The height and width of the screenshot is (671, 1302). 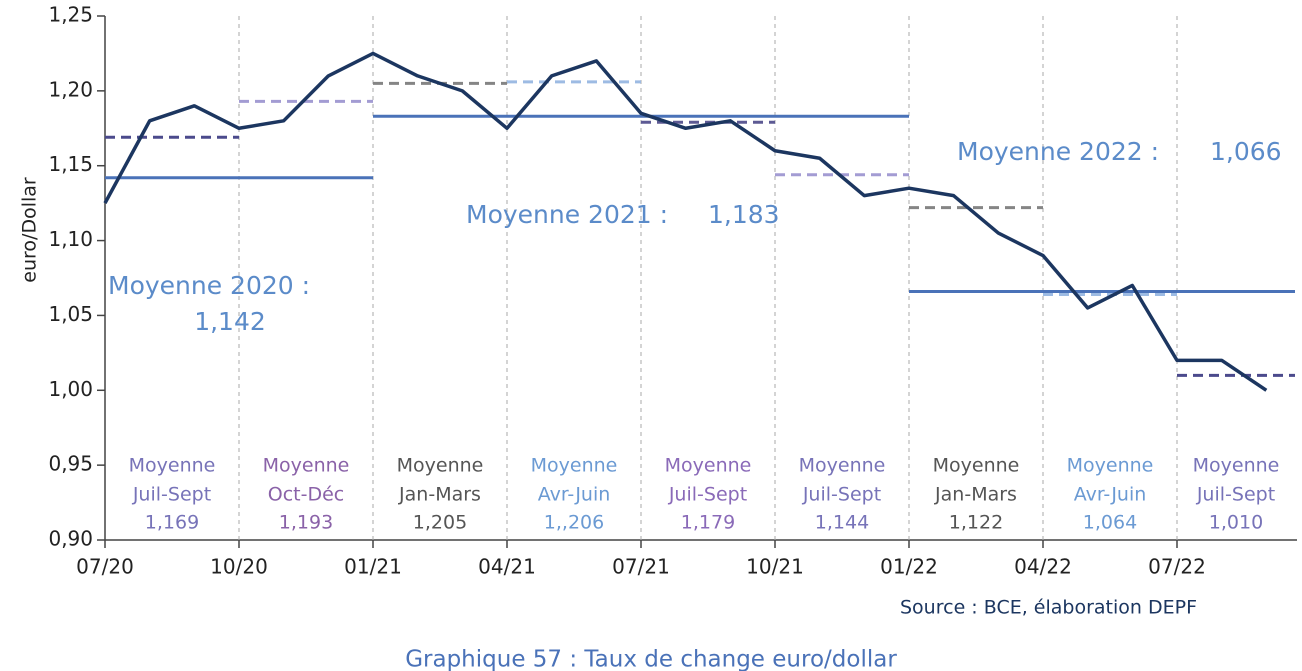 What do you see at coordinates (641, 567) in the screenshot?
I see `x-tick-label: 07/21` at bounding box center [641, 567].